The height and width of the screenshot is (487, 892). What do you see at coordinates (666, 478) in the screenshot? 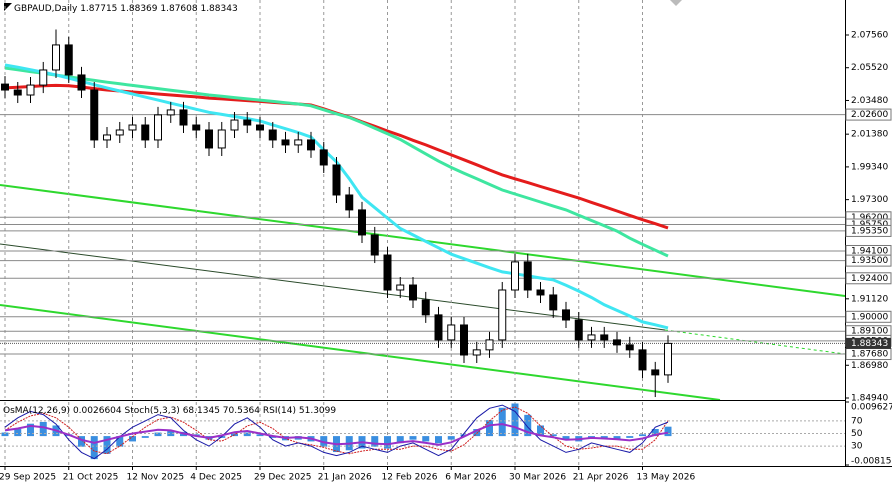
I see `x-tick-label: 13 May 2026` at bounding box center [666, 478].